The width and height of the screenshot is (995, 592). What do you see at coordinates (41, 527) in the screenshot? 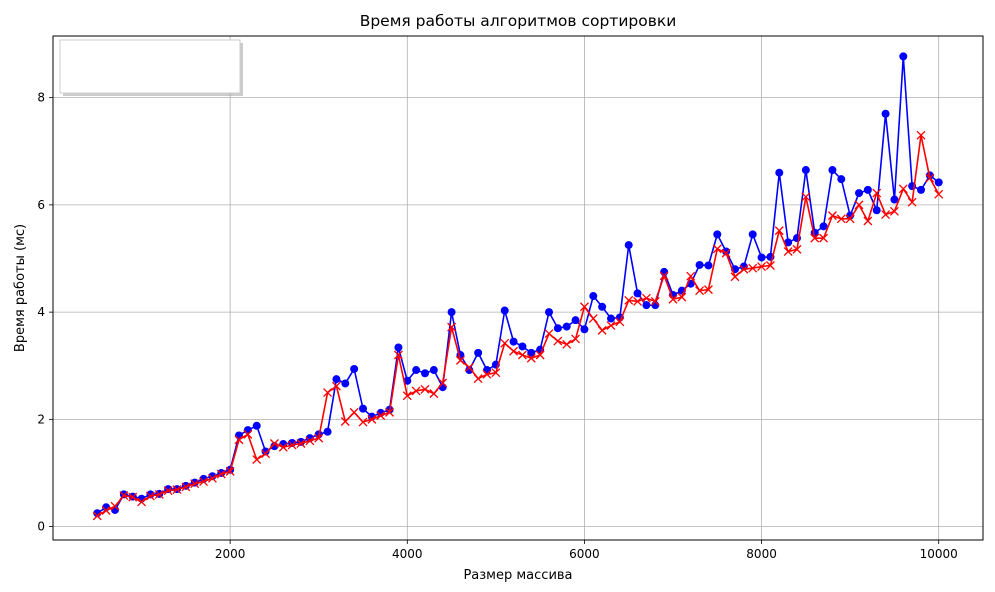
I see `y-tick-label: 0` at bounding box center [41, 527].